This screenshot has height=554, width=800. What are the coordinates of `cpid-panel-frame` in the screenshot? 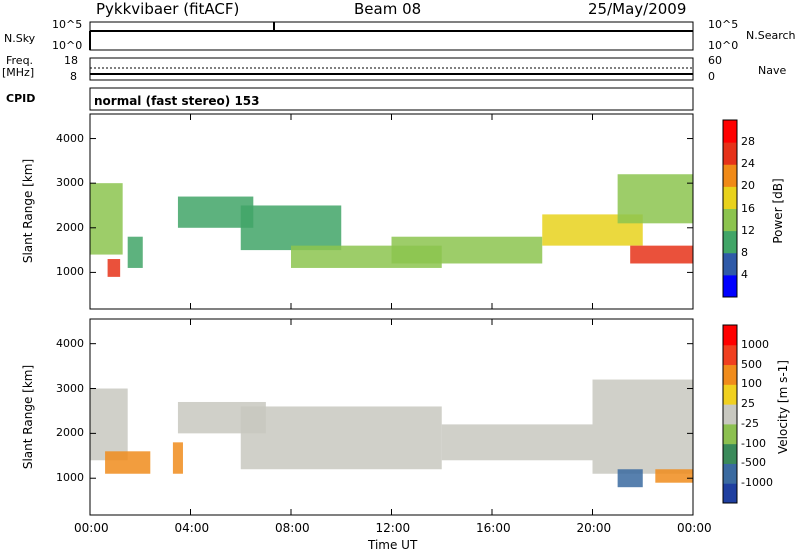 It's located at (391, 99).